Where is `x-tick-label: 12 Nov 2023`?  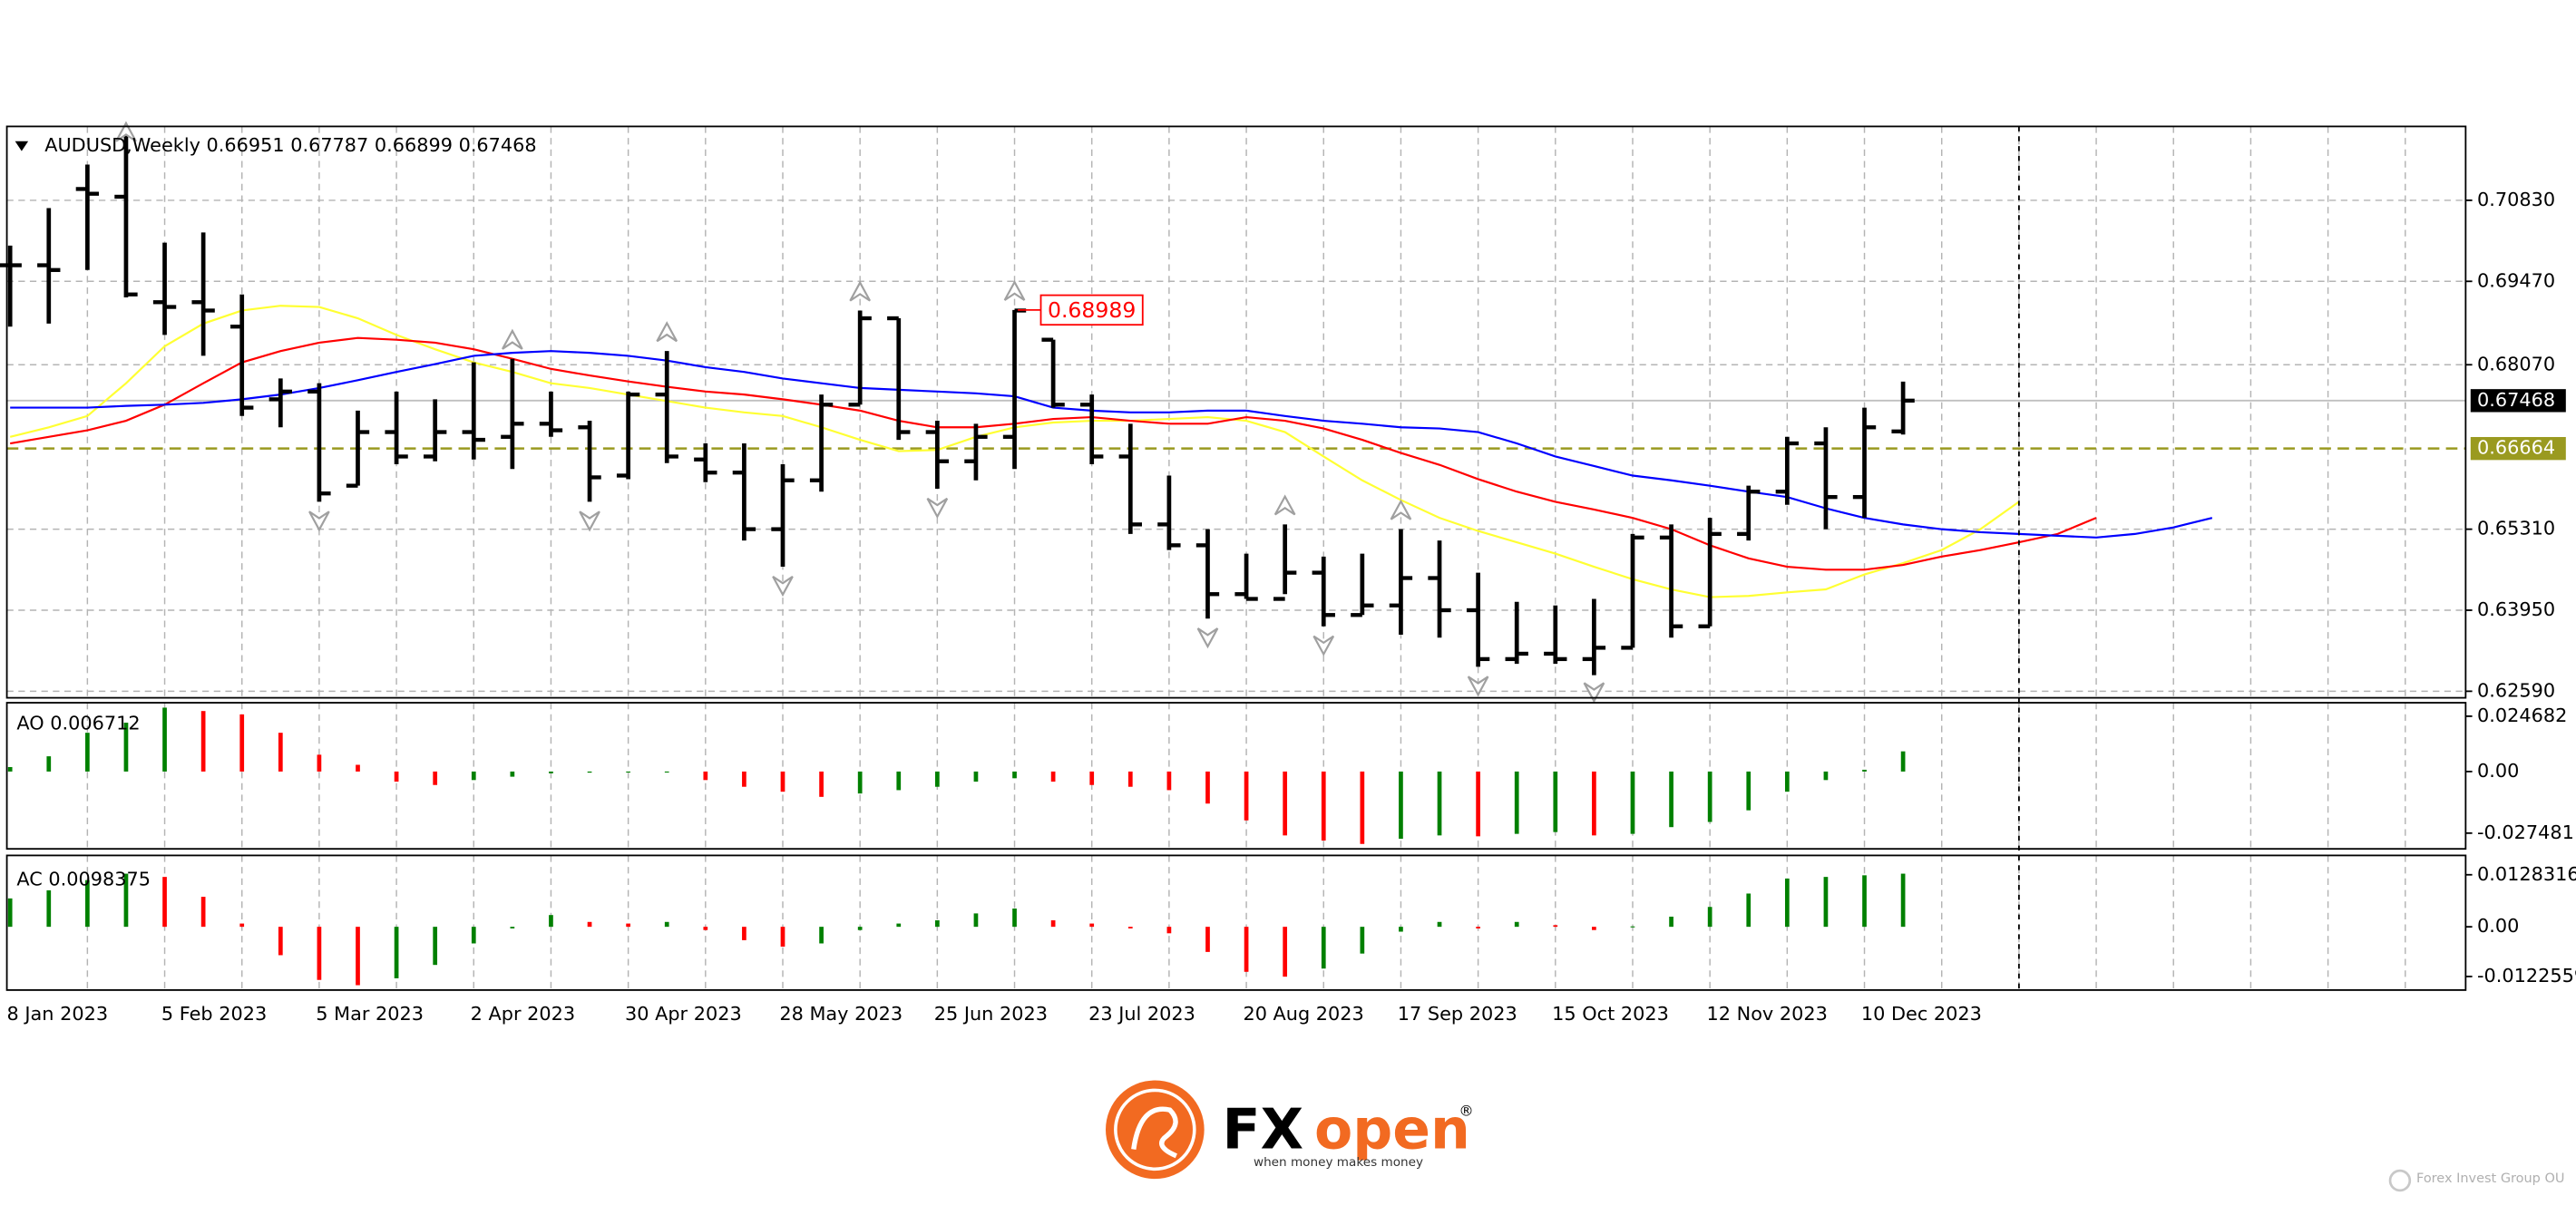 x-tick-label: 12 Nov 2023 is located at coordinates (1767, 1014).